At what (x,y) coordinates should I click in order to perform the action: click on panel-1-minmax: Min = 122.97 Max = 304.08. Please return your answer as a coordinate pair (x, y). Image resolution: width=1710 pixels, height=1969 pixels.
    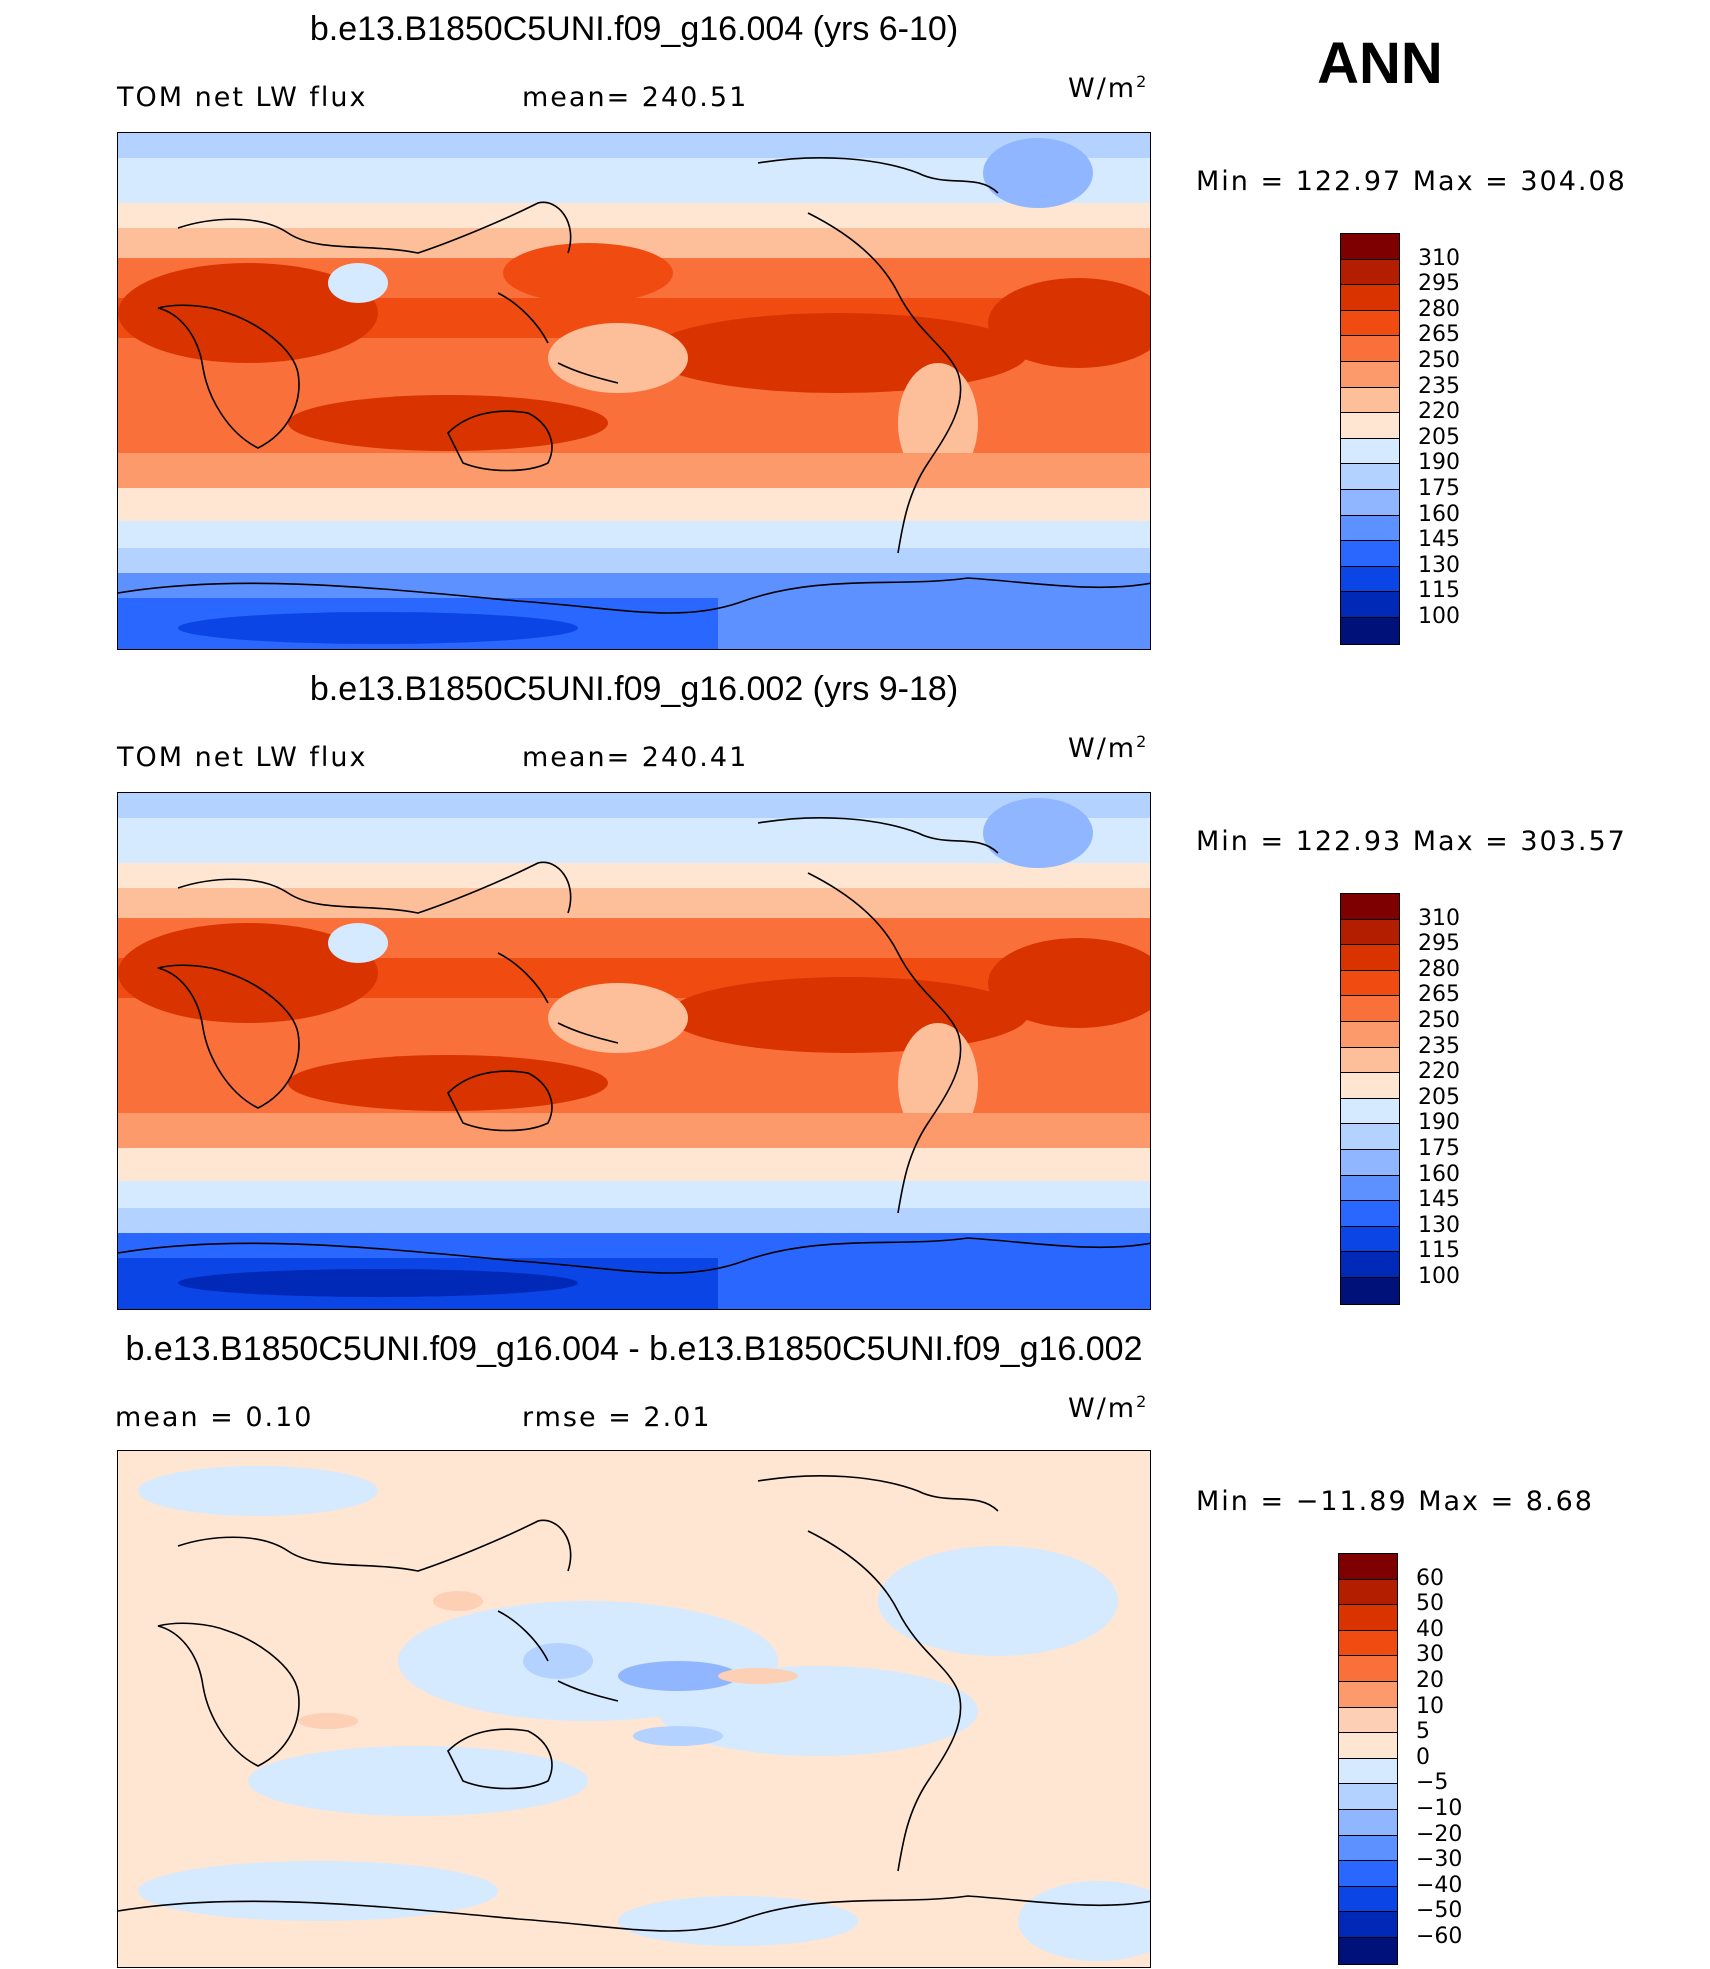
    Looking at the image, I should click on (1411, 181).